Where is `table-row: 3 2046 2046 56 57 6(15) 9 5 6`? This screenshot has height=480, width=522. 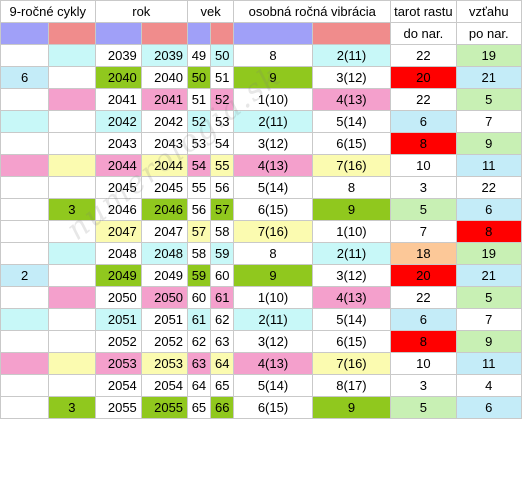
table-row: 3 2046 2046 56 57 6(15) 9 5 6 is located at coordinates (261, 209).